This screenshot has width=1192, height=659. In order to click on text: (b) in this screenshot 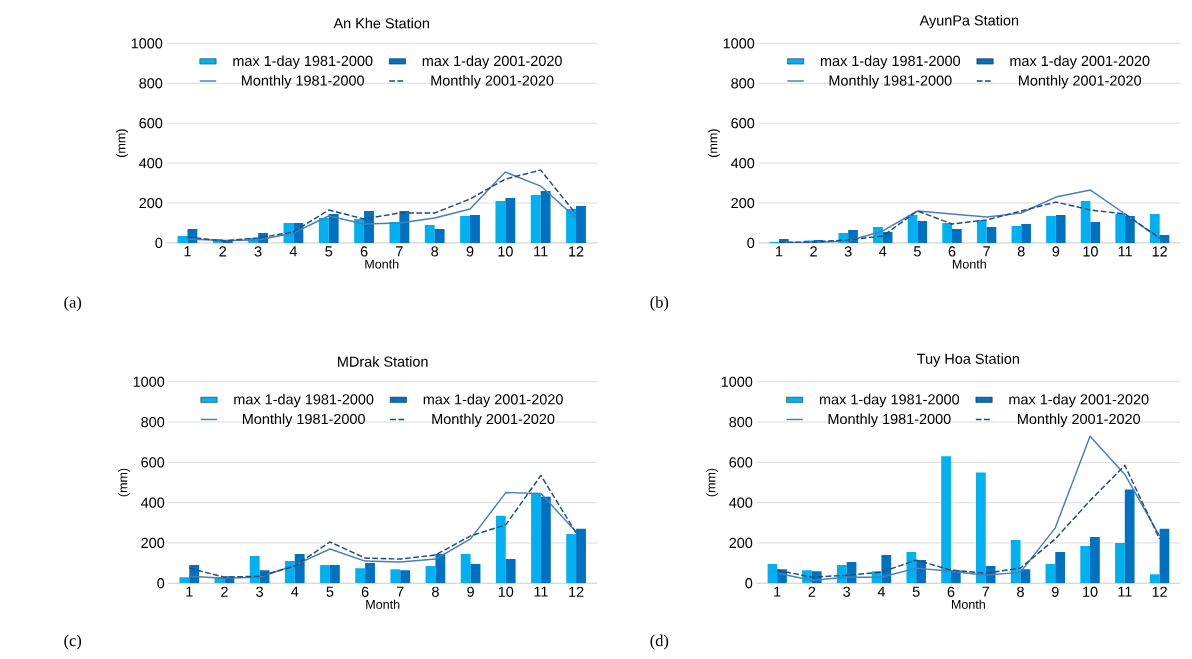, I will do `click(659, 303)`.